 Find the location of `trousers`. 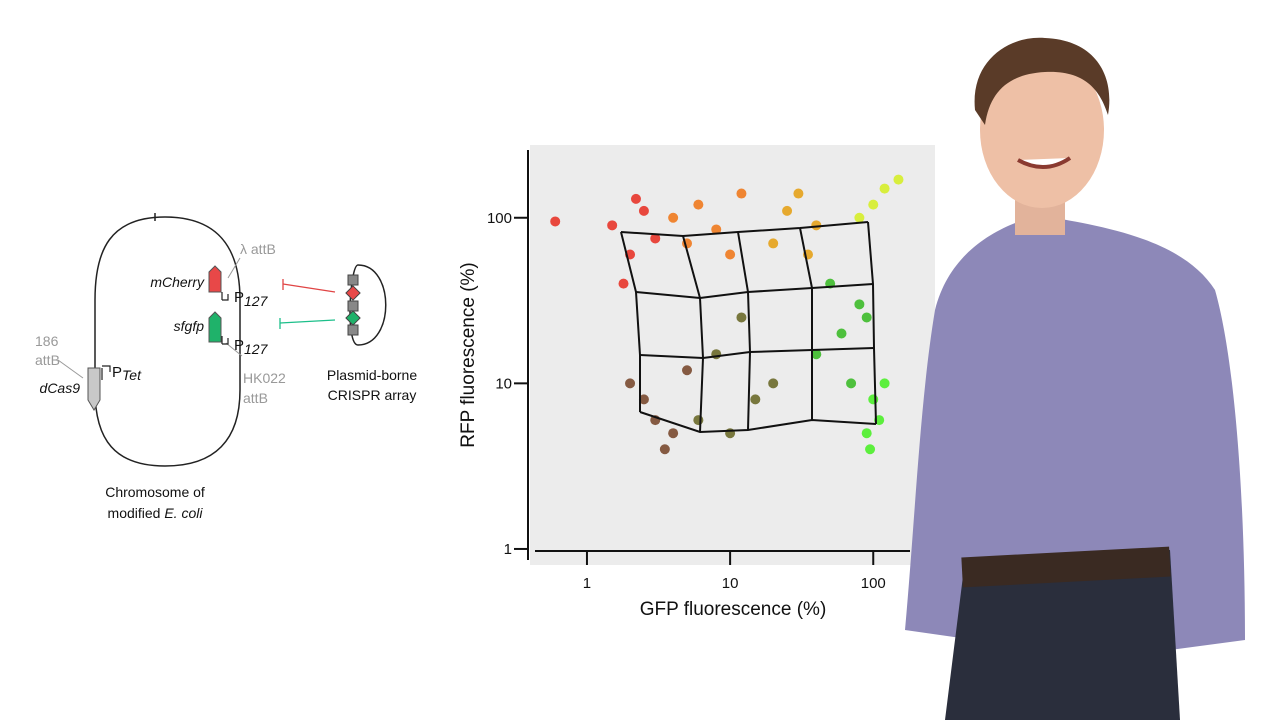

trousers is located at coordinates (1062, 635).